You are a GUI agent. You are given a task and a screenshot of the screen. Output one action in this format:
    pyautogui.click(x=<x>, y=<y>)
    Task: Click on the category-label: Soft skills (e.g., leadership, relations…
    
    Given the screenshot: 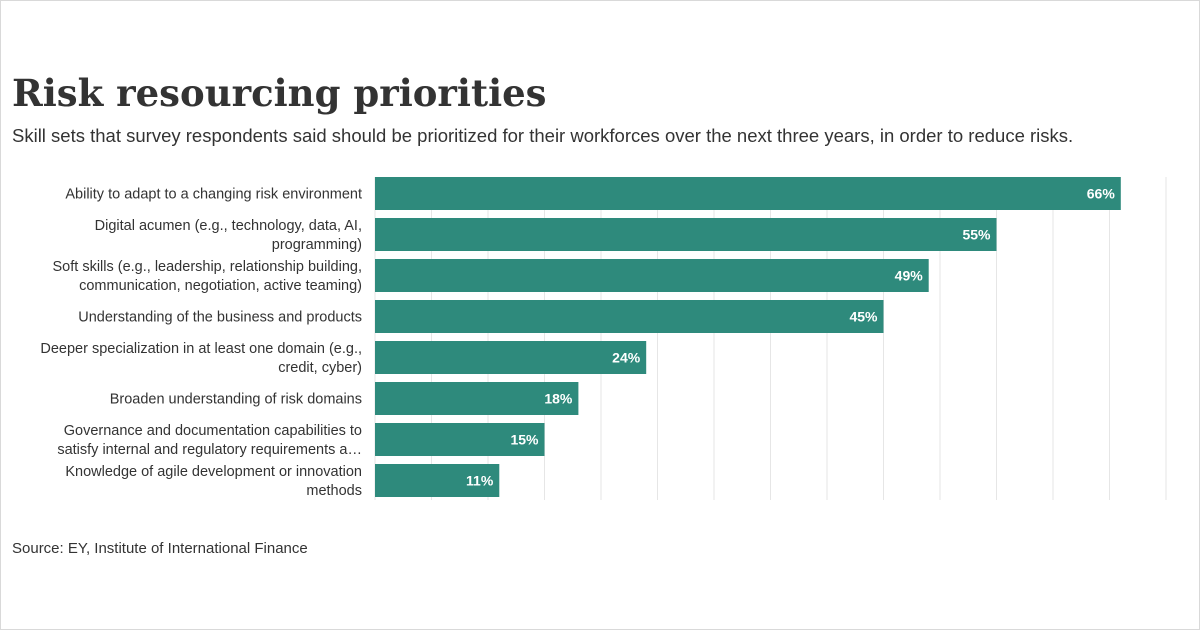 What is the action you would take?
    pyautogui.click(x=208, y=276)
    